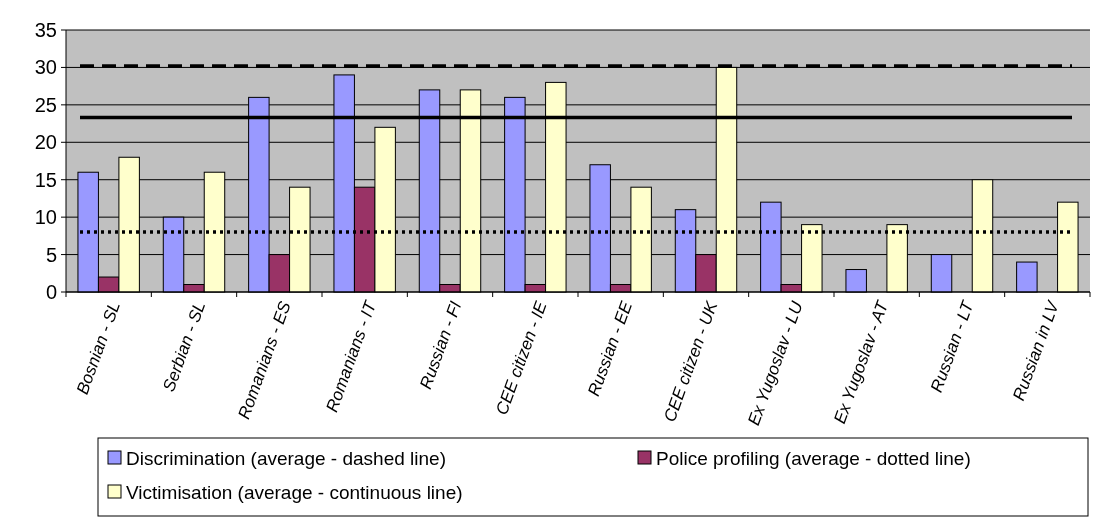 The image size is (1112, 521). What do you see at coordinates (51, 292) in the screenshot?
I see `y-tick-label: 0` at bounding box center [51, 292].